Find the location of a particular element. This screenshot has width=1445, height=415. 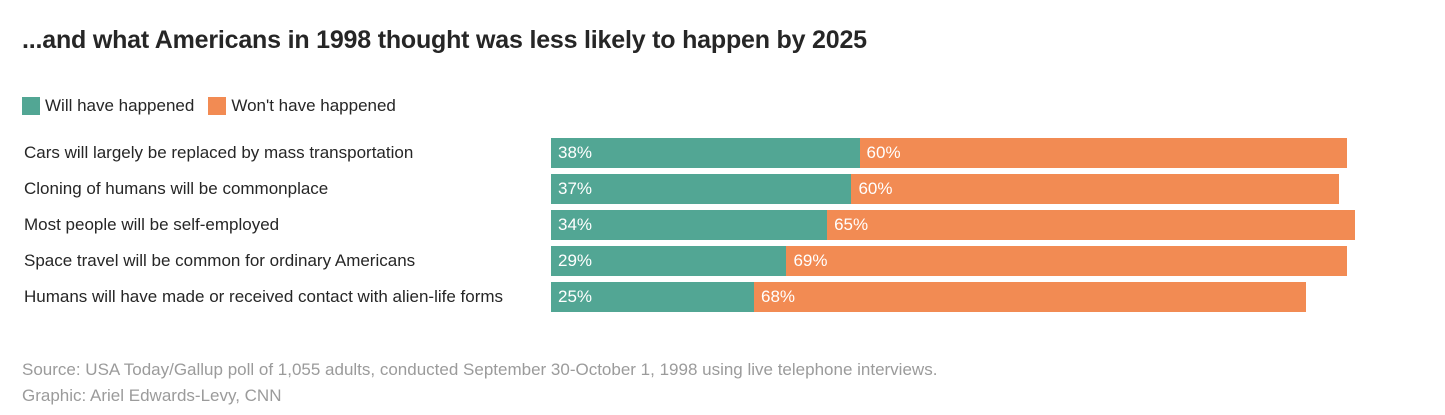

data-label: 68% is located at coordinates (778, 296).